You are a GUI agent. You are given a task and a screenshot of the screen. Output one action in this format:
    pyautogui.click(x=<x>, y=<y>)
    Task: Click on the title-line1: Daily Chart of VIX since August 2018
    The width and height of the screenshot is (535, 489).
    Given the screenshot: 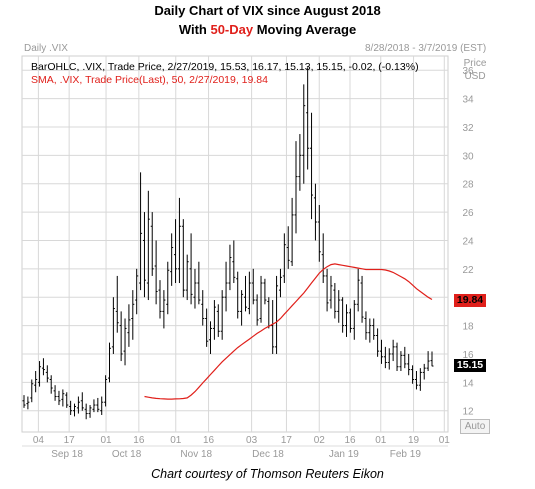 What is the action you would take?
    pyautogui.click(x=267, y=10)
    